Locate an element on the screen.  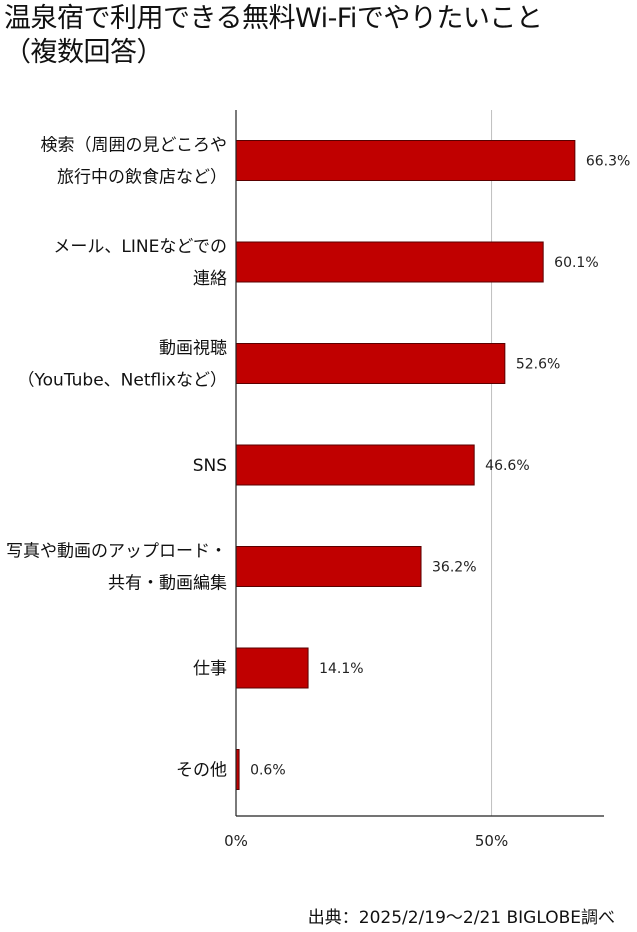
value-label-2: 52.6% is located at coordinates (538, 365).